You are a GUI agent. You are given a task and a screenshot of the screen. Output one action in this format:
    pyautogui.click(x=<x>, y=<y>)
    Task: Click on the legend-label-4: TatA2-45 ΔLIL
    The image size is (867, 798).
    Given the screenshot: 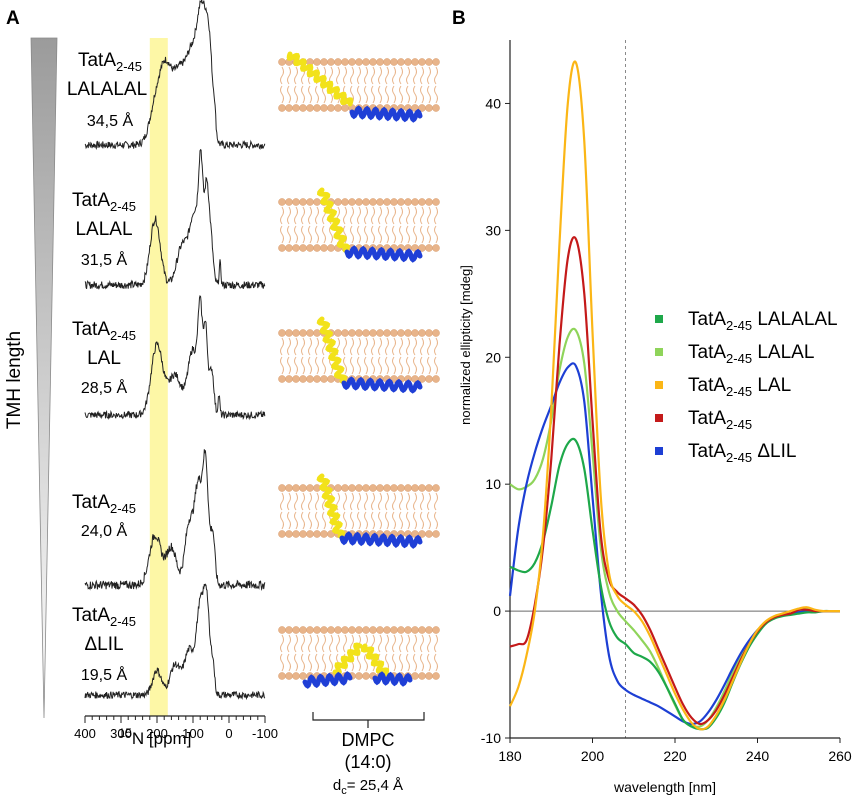 What is the action you would take?
    pyautogui.click(x=742, y=453)
    